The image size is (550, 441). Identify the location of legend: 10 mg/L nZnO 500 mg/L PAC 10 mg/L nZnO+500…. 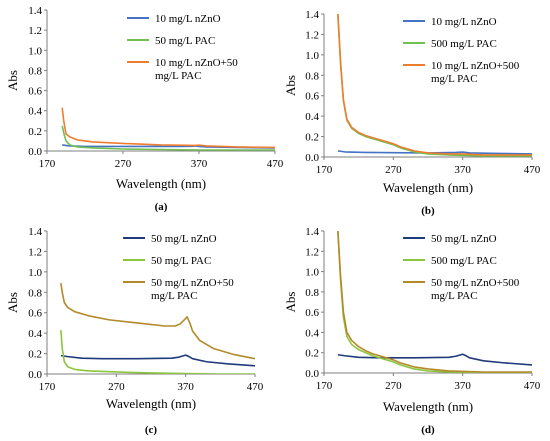
(461, 50).